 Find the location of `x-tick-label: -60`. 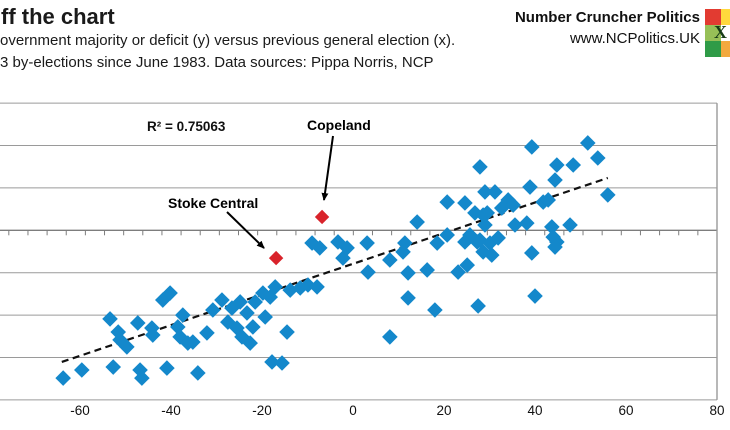

x-tick-label: -60 is located at coordinates (80, 410).